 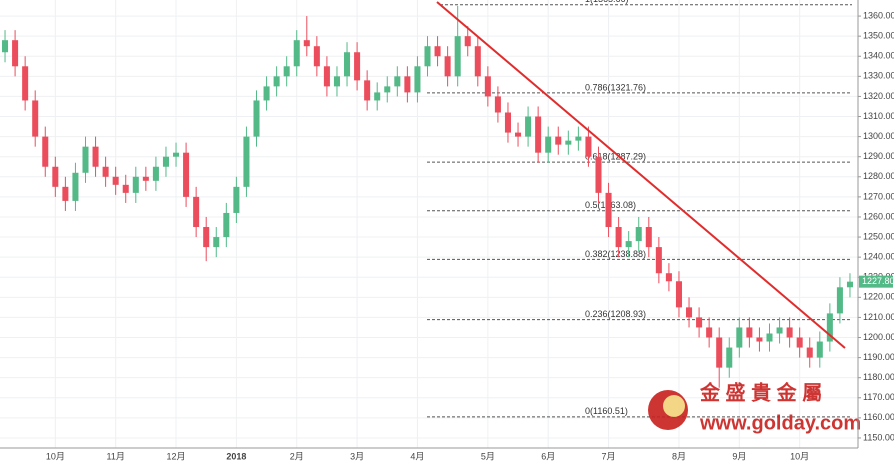 What do you see at coordinates (615, 314) in the screenshot?
I see `fib-label: 0.236(1208.93)` at bounding box center [615, 314].